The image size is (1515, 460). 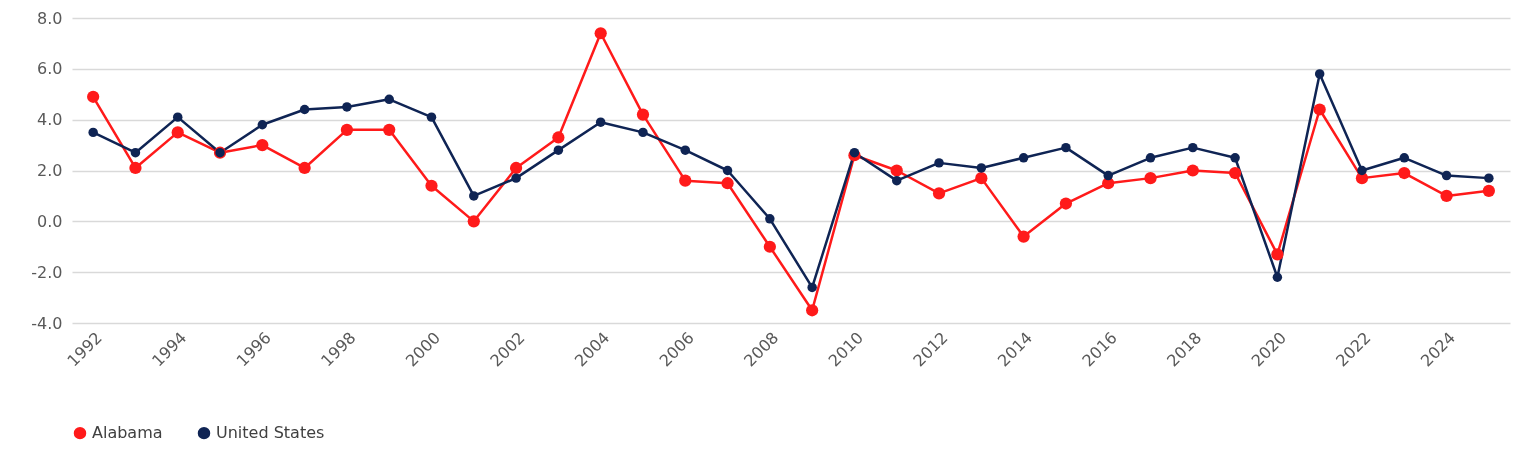 What do you see at coordinates (47, 272) in the screenshot?
I see `y-tick-label: -2.0` at bounding box center [47, 272].